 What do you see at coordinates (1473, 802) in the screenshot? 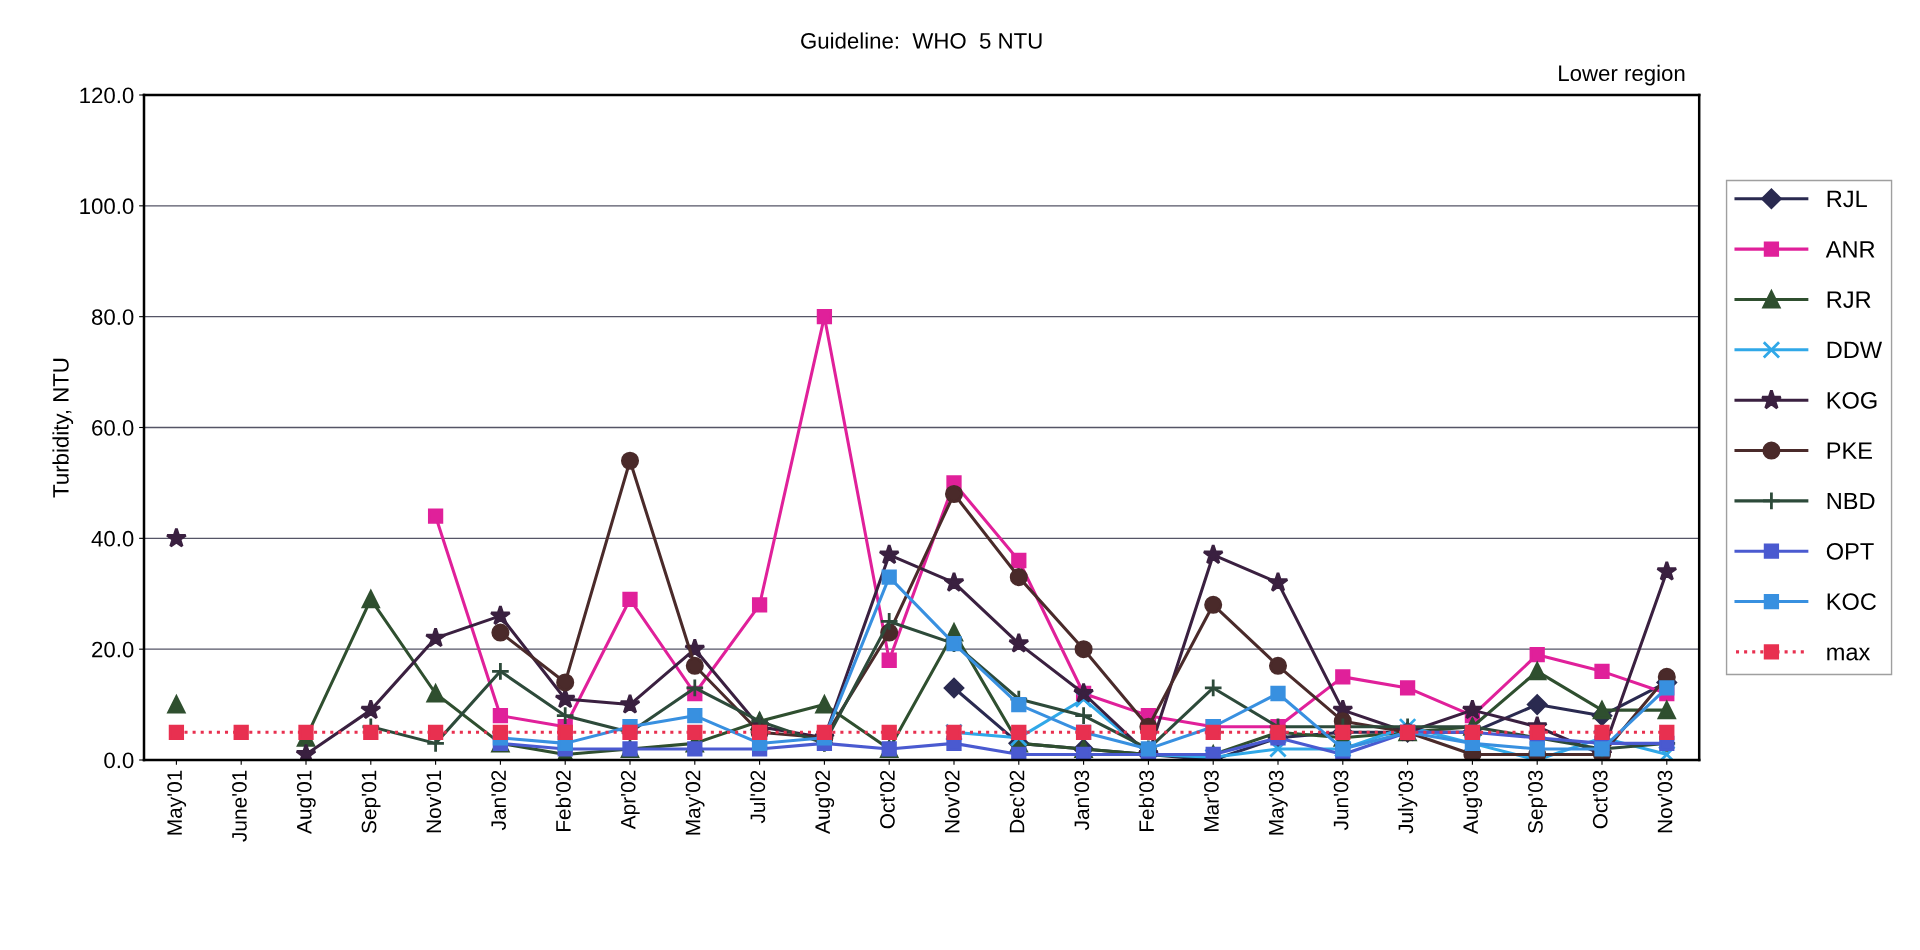
I see `x-tick-label: Aug'03` at bounding box center [1473, 802].